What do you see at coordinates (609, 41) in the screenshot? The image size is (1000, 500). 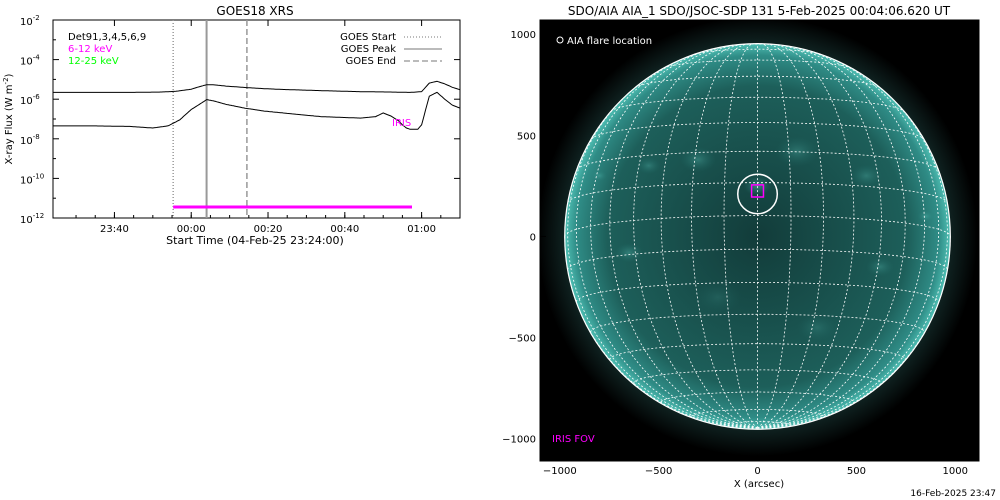 I see `flare-legend-label: AIA flare location` at bounding box center [609, 41].